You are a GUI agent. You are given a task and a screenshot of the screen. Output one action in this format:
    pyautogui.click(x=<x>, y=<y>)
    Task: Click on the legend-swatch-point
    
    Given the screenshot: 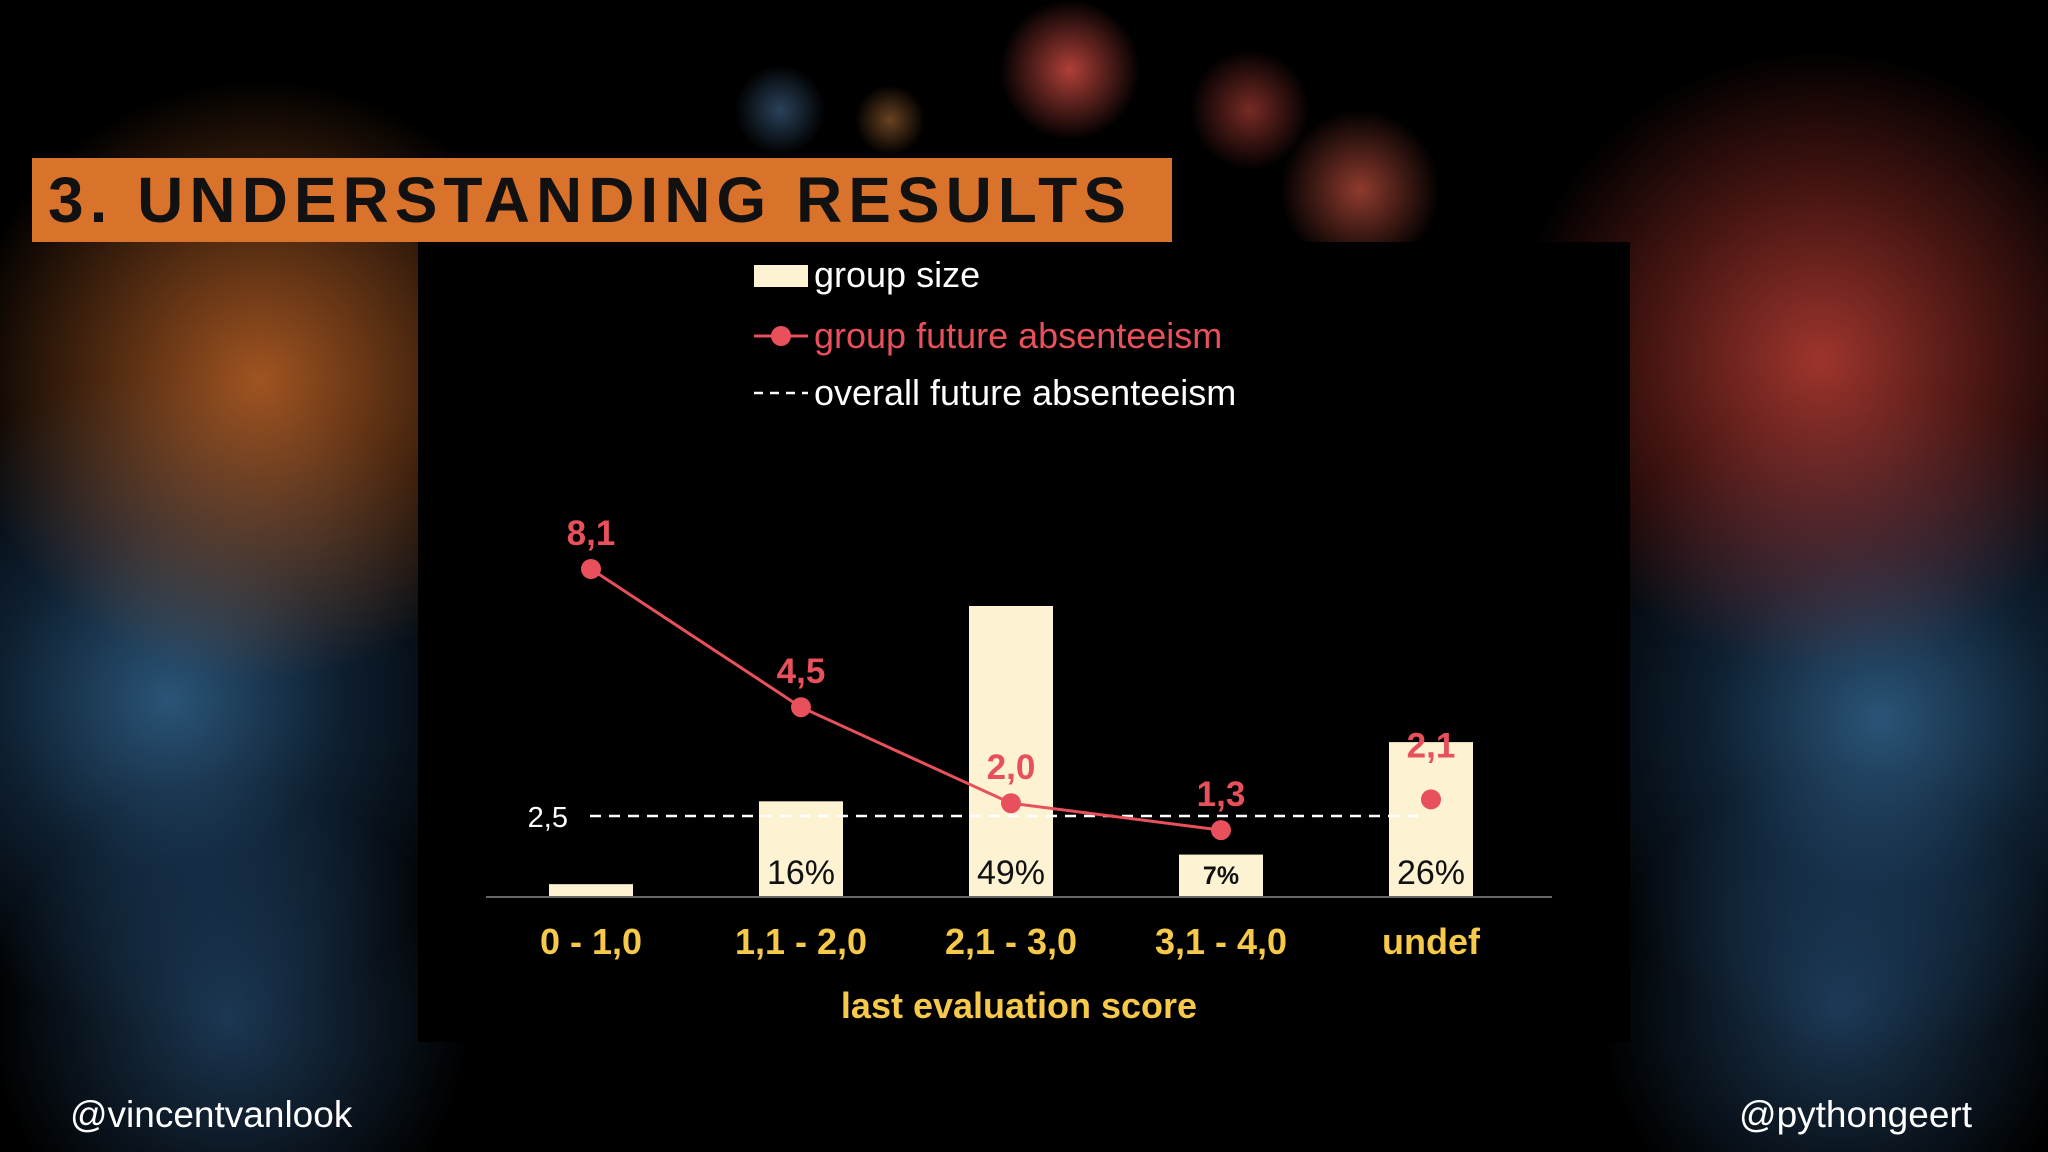 What is the action you would take?
    pyautogui.click(x=781, y=336)
    